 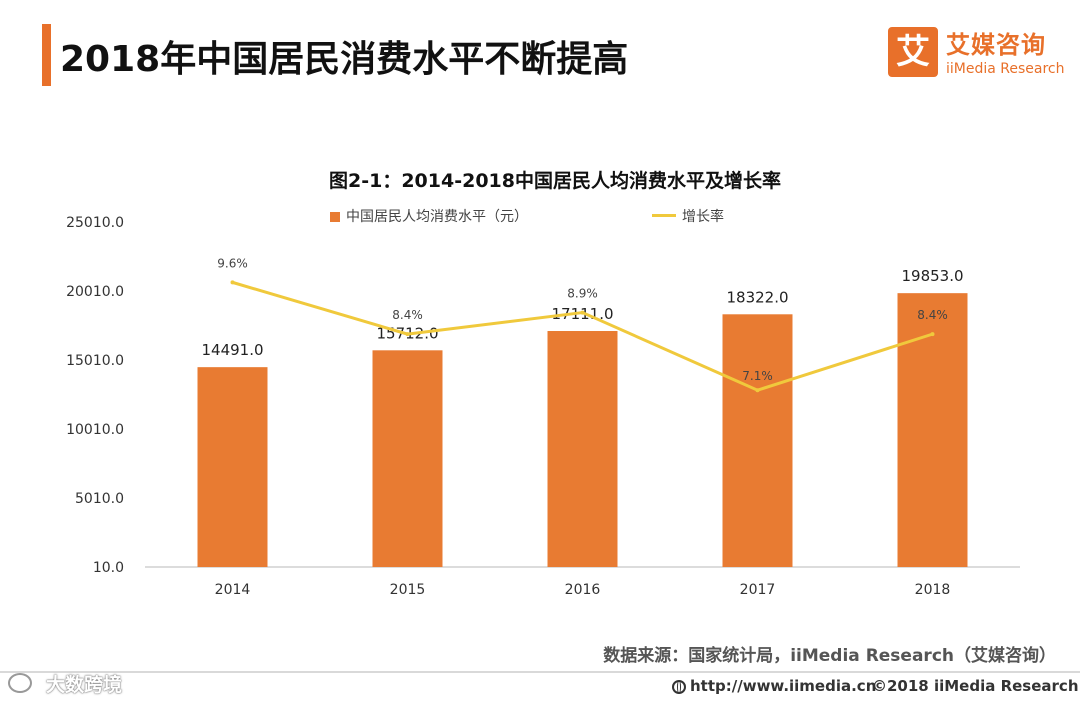 What do you see at coordinates (996, 45) in the screenshot?
I see `logo-name-cn: 艾媒咨询` at bounding box center [996, 45].